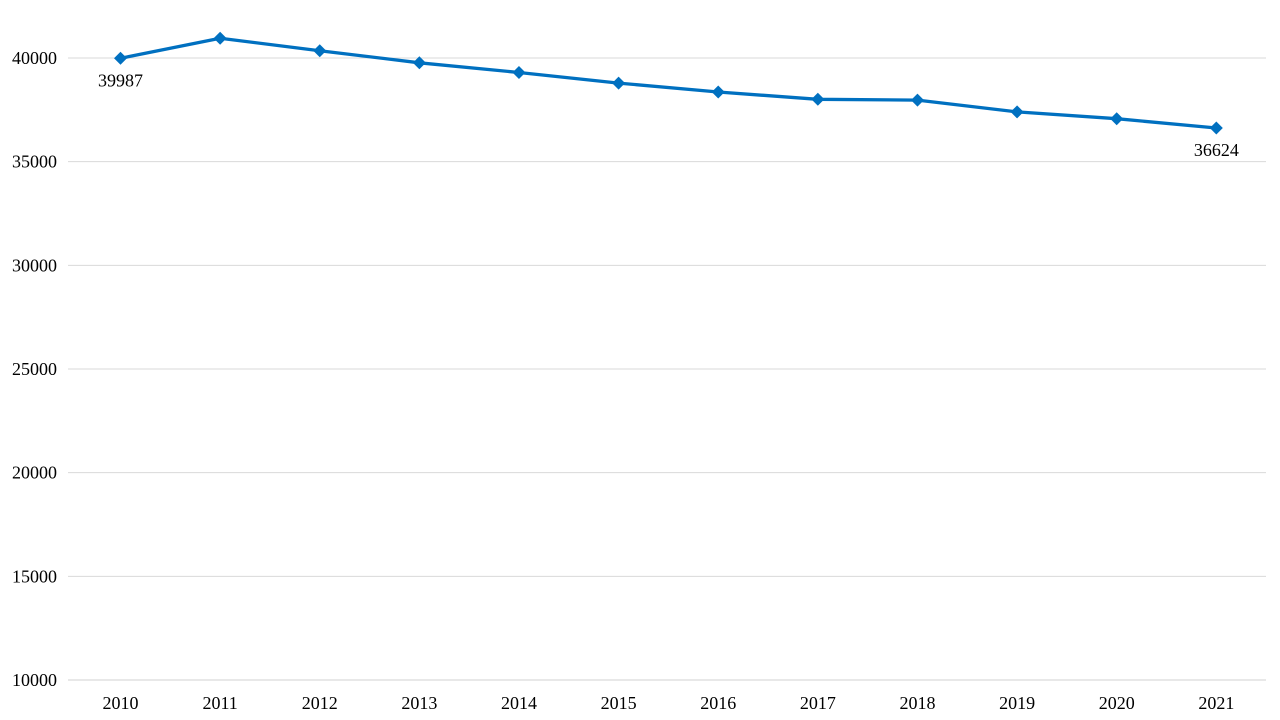 Image resolution: width=1280 pixels, height=720 pixels. I want to click on y-axis-tick-label: 35000, so click(34, 162).